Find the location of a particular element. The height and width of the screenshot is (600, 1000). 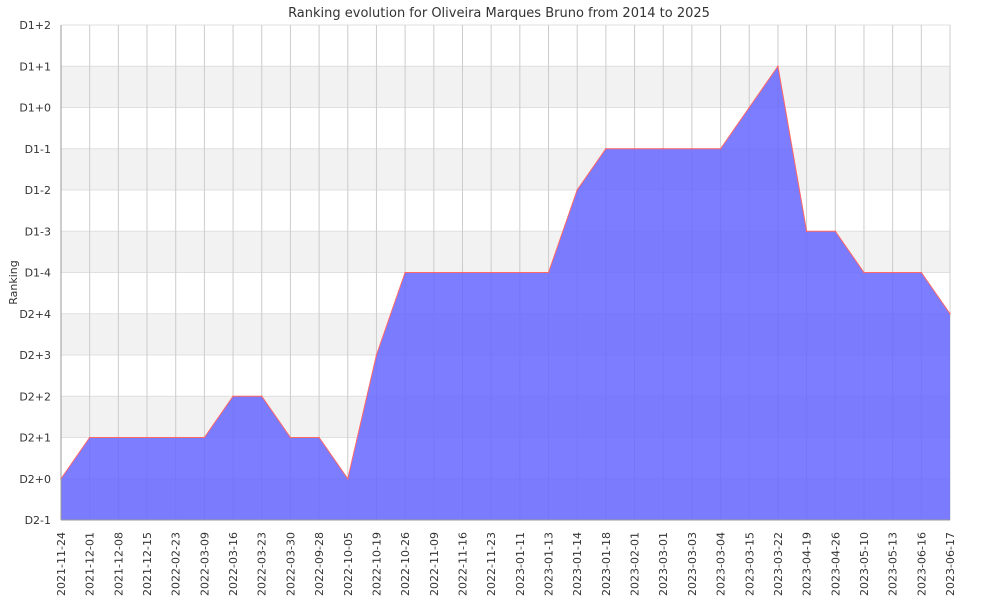

x-tick-label: 2023-03-22 is located at coordinates (778, 564).